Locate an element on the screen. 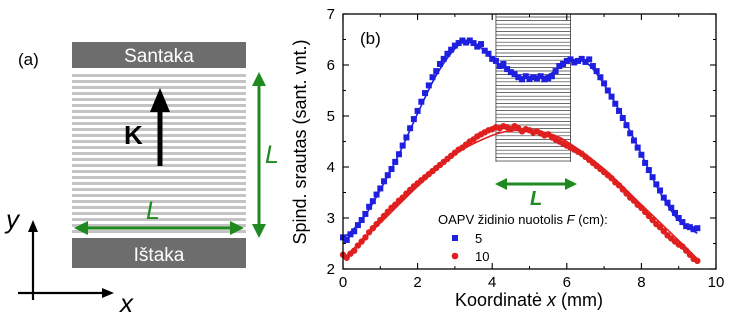 The width and height of the screenshot is (730, 320). legend-title-var: F is located at coordinates (571, 219).